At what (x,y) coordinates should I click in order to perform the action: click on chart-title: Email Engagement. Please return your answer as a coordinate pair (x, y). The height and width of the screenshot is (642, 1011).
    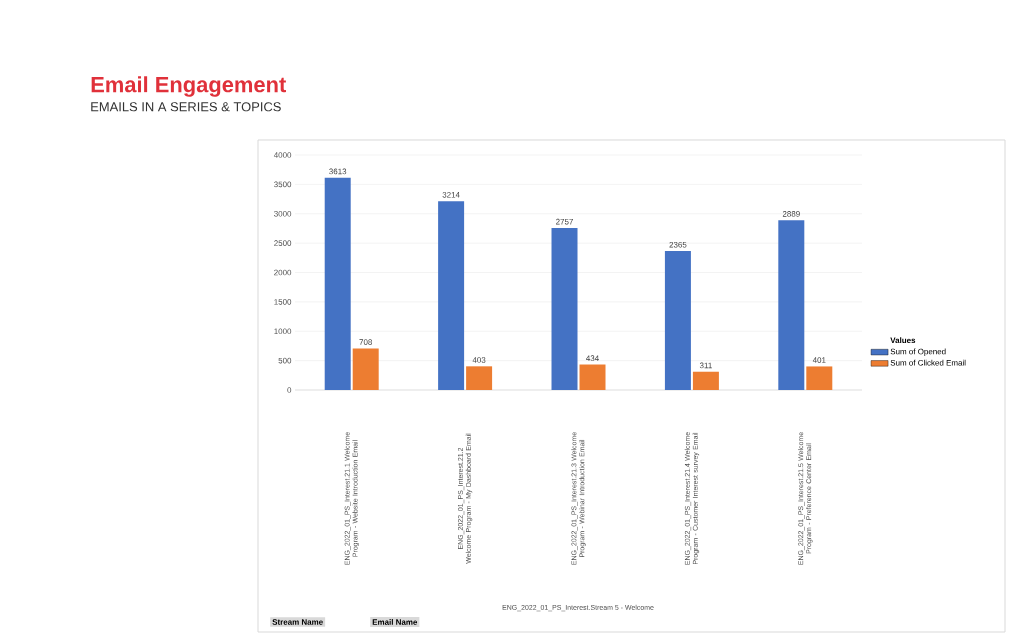
    Looking at the image, I should click on (189, 86).